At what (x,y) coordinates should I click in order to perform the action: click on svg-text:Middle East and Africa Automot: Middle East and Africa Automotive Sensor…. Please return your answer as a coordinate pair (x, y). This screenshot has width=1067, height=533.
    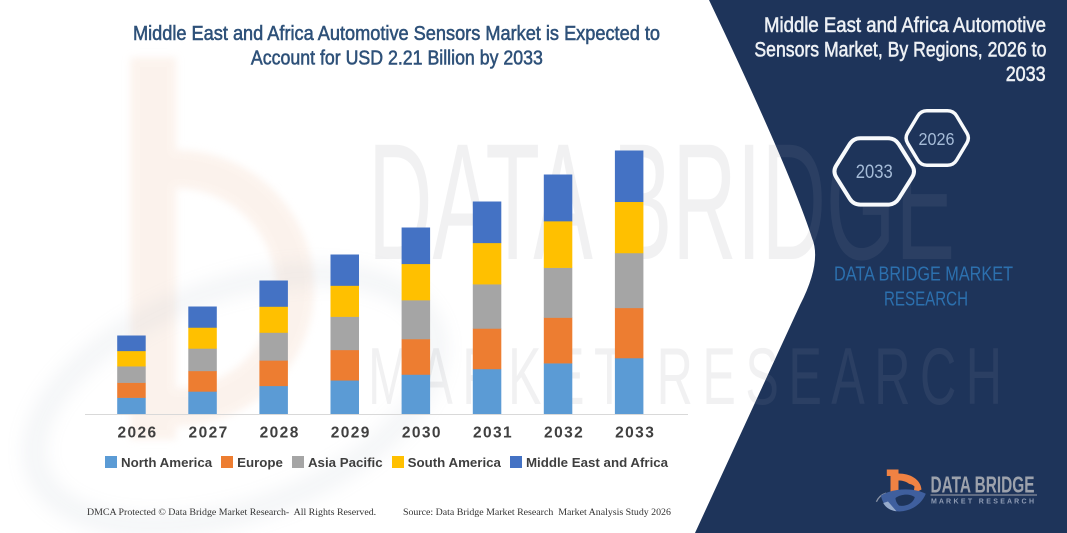
    Looking at the image, I should click on (396, 34).